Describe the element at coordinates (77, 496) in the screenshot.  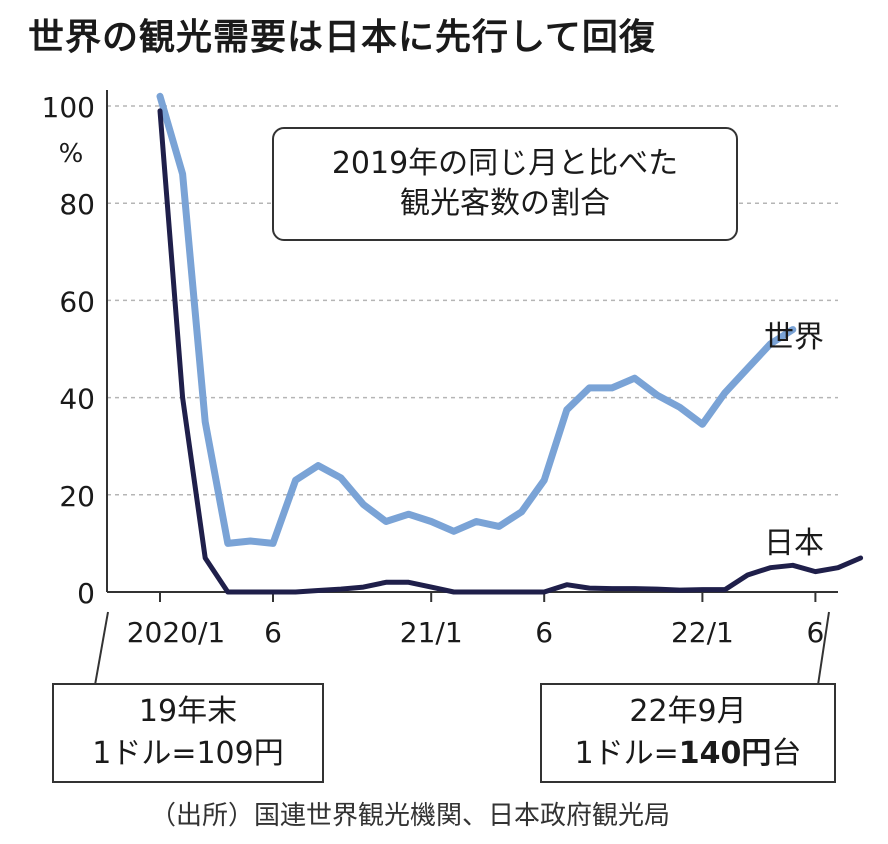
I see `y-tick-label: 20` at that location.